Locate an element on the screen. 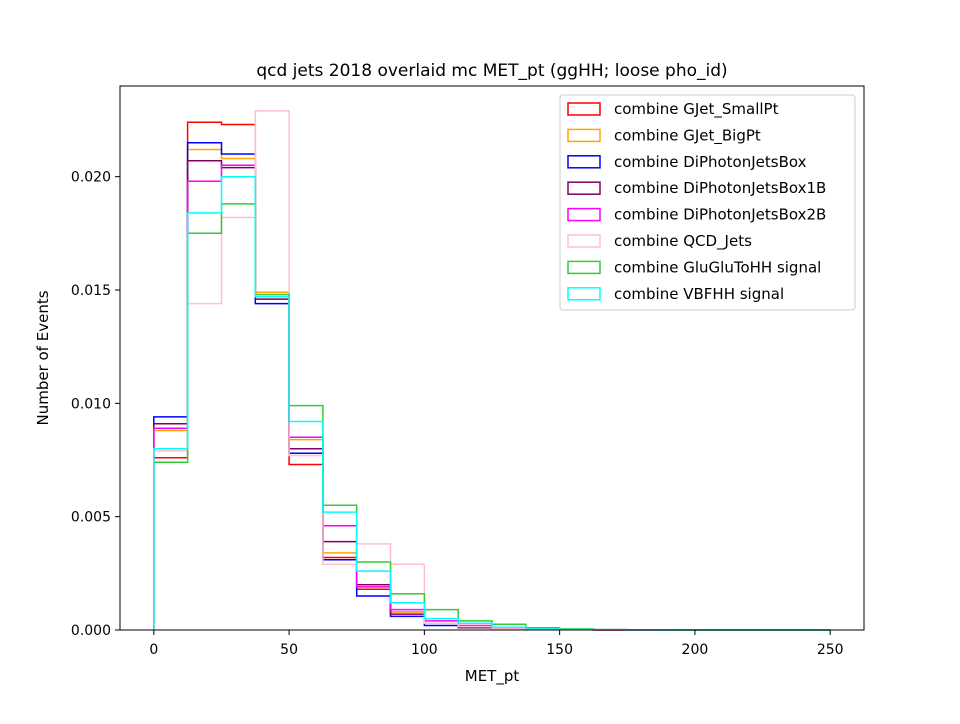  legend-label: combine QCD_Jets is located at coordinates (683, 241).